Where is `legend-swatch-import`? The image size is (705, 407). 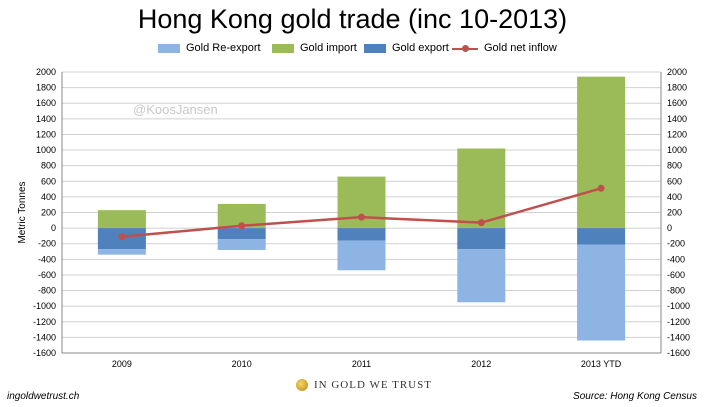
legend-swatch-import is located at coordinates (283, 48).